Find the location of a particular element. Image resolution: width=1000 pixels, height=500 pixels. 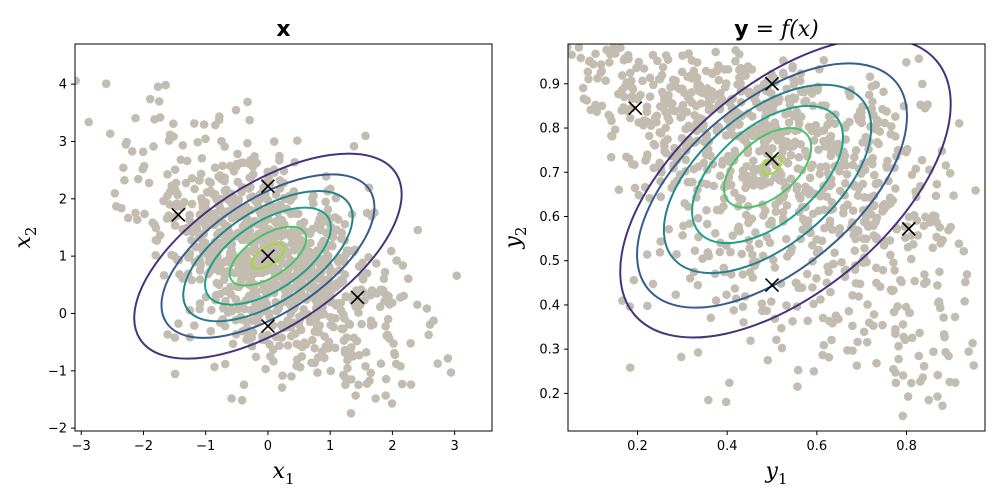

y-tick-label: 0 is located at coordinates (63, 314).